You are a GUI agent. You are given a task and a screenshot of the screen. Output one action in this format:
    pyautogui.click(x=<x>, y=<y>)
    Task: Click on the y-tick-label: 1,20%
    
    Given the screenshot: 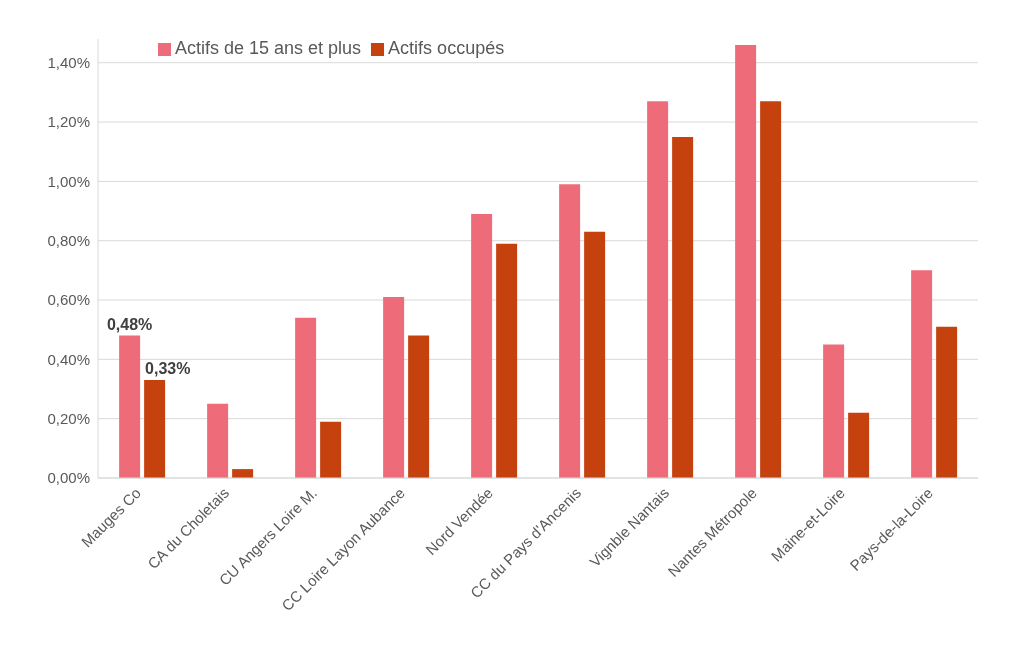 What is the action you would take?
    pyautogui.click(x=68, y=122)
    